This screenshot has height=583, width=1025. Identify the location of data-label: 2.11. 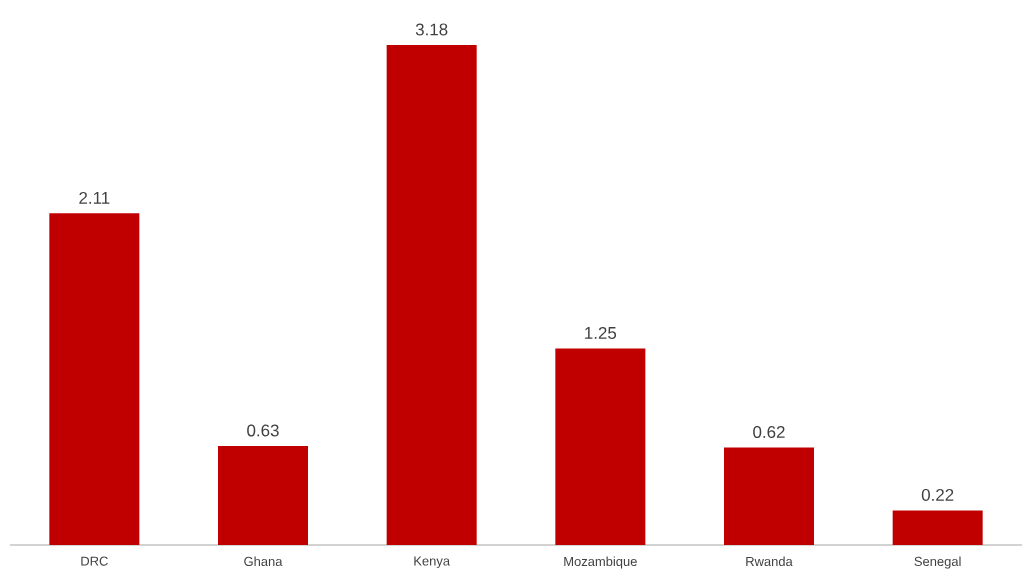
(94, 197).